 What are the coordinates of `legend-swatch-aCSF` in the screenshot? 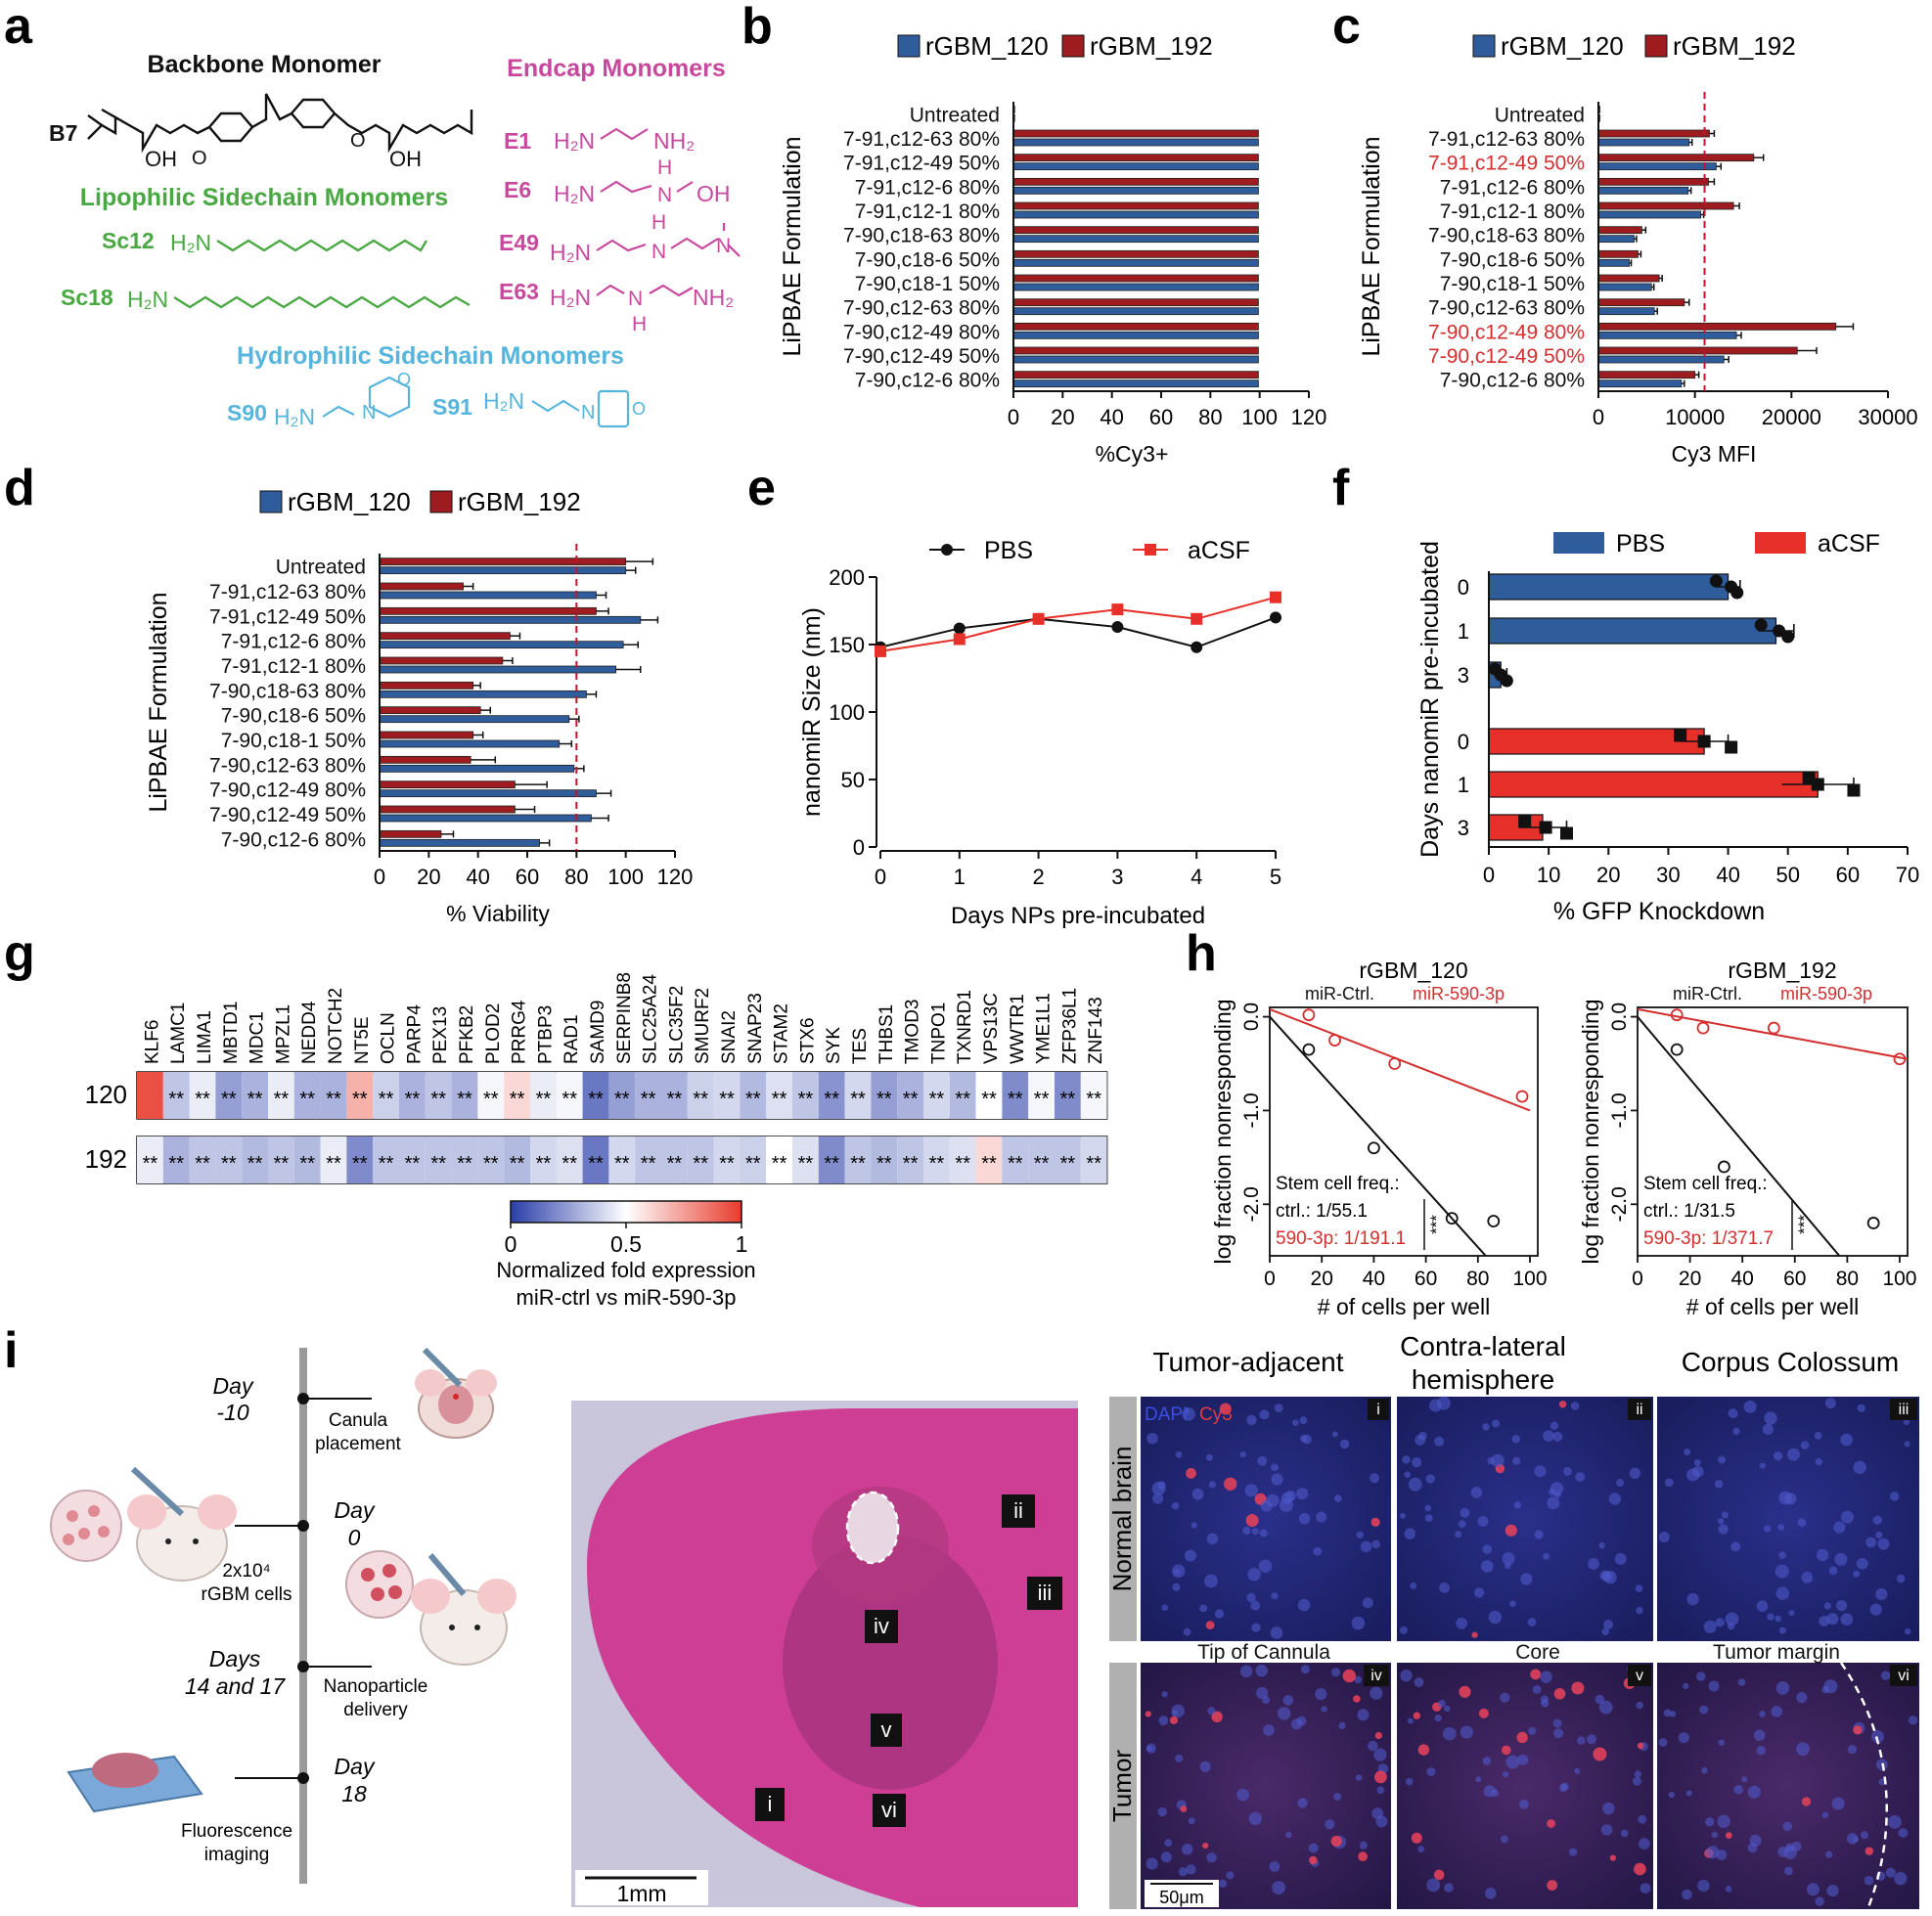 It's located at (1780, 543).